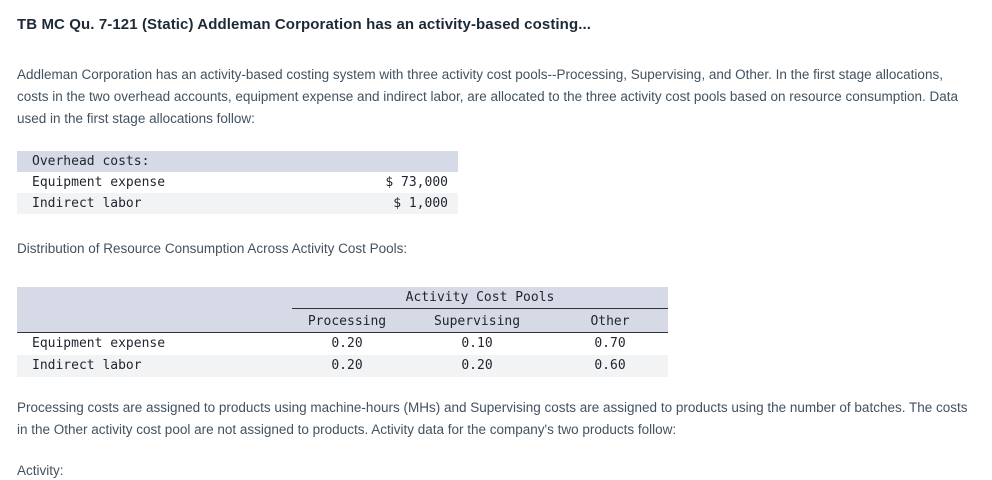  I want to click on table-row: Indirect labor $ 1,000, so click(237, 203).